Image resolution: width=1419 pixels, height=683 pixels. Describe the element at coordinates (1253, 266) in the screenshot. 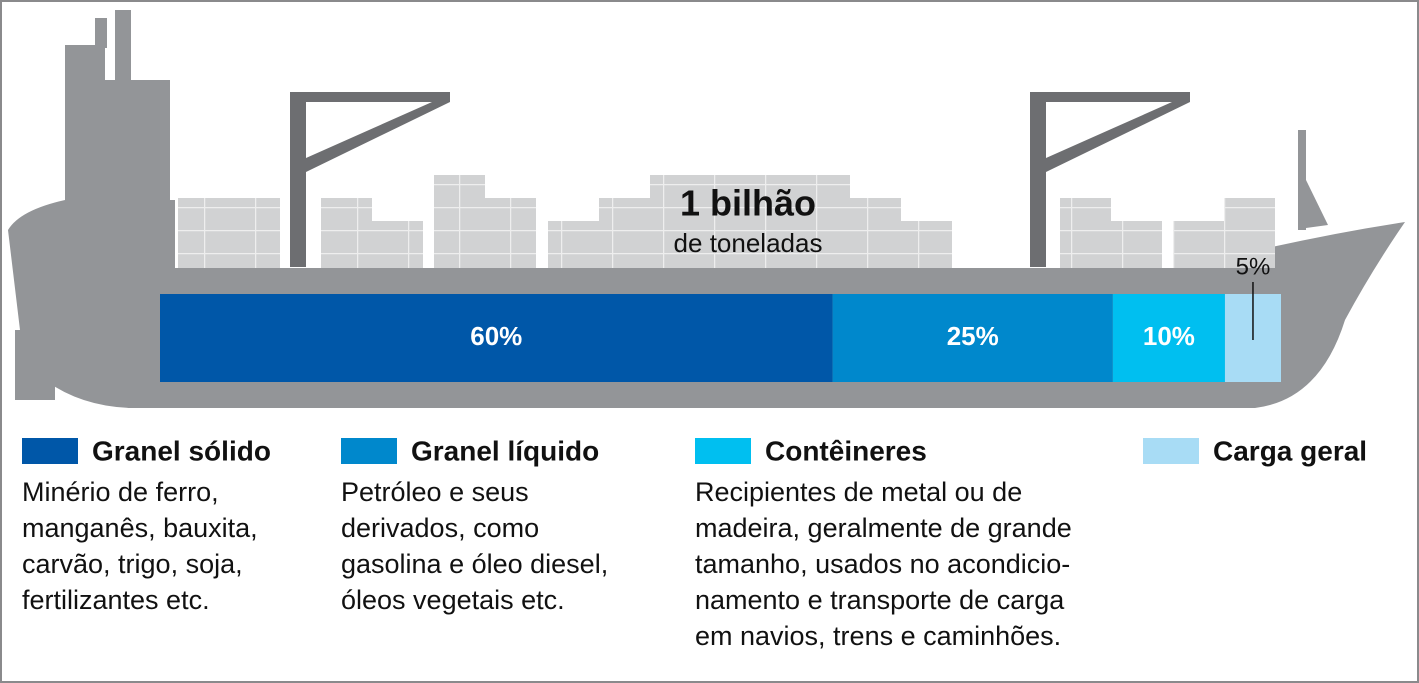

I see `value-label: 5%` at that location.